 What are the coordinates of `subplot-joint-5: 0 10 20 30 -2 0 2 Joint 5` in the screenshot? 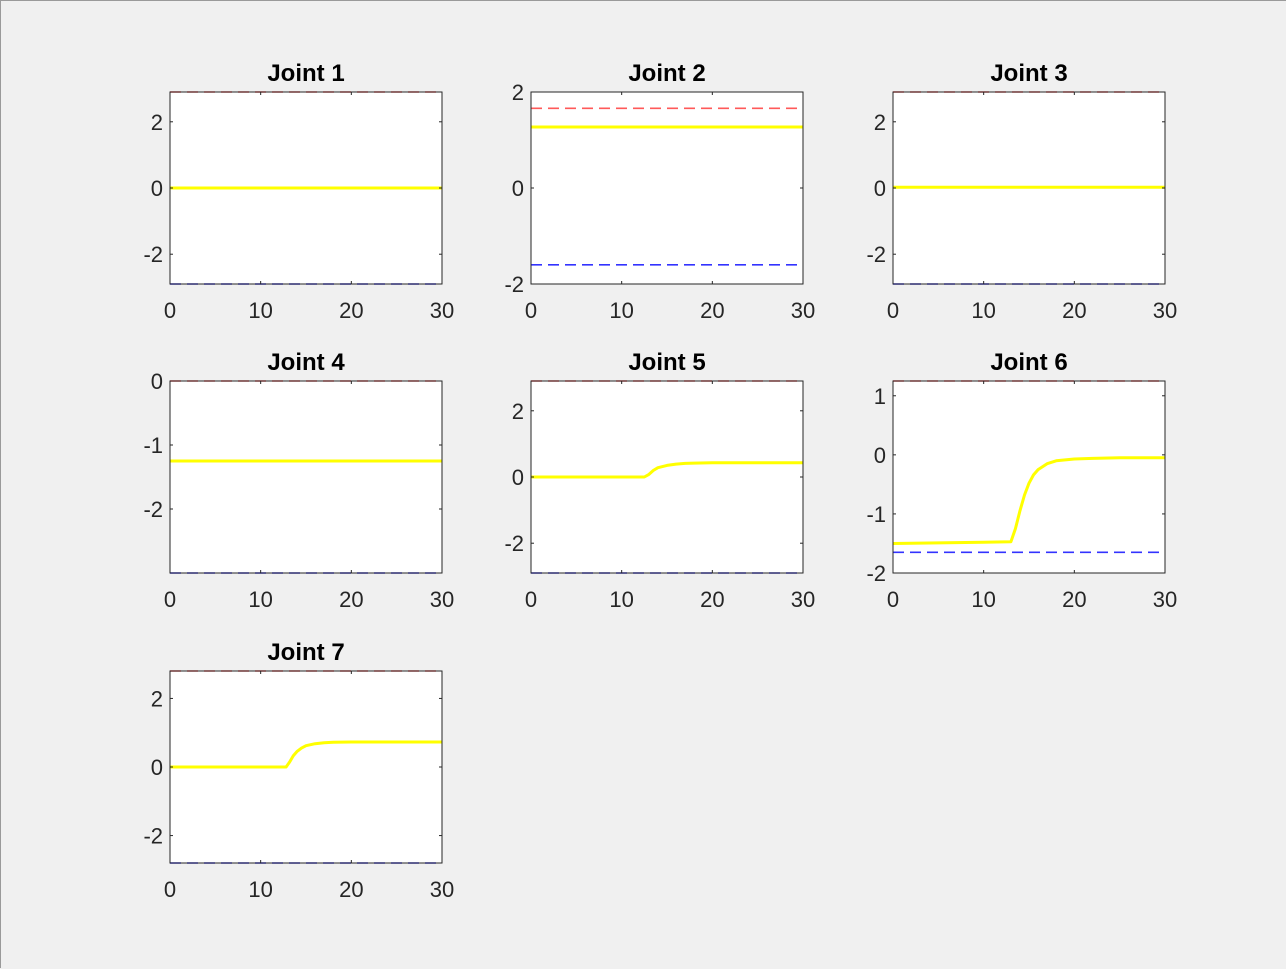 It's located at (659, 480).